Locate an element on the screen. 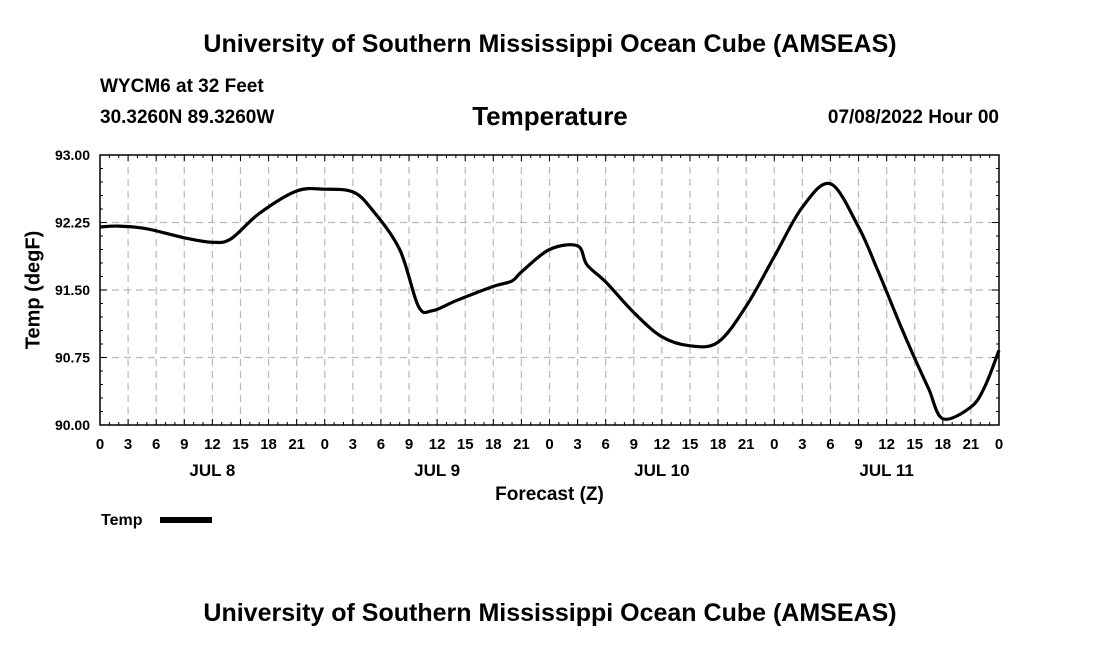 The image size is (1100, 650). forecast-datetime: 07/08/2022 Hour 00 is located at coordinates (913, 117).